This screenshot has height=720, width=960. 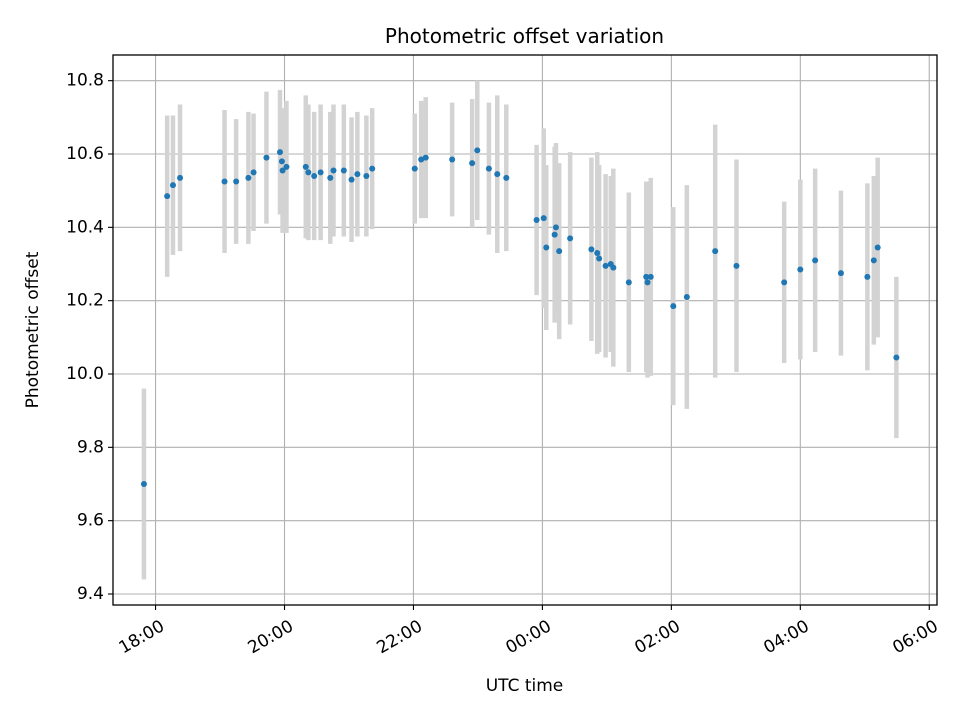 What do you see at coordinates (90, 521) in the screenshot?
I see `y-tick-label: 9.6` at bounding box center [90, 521].